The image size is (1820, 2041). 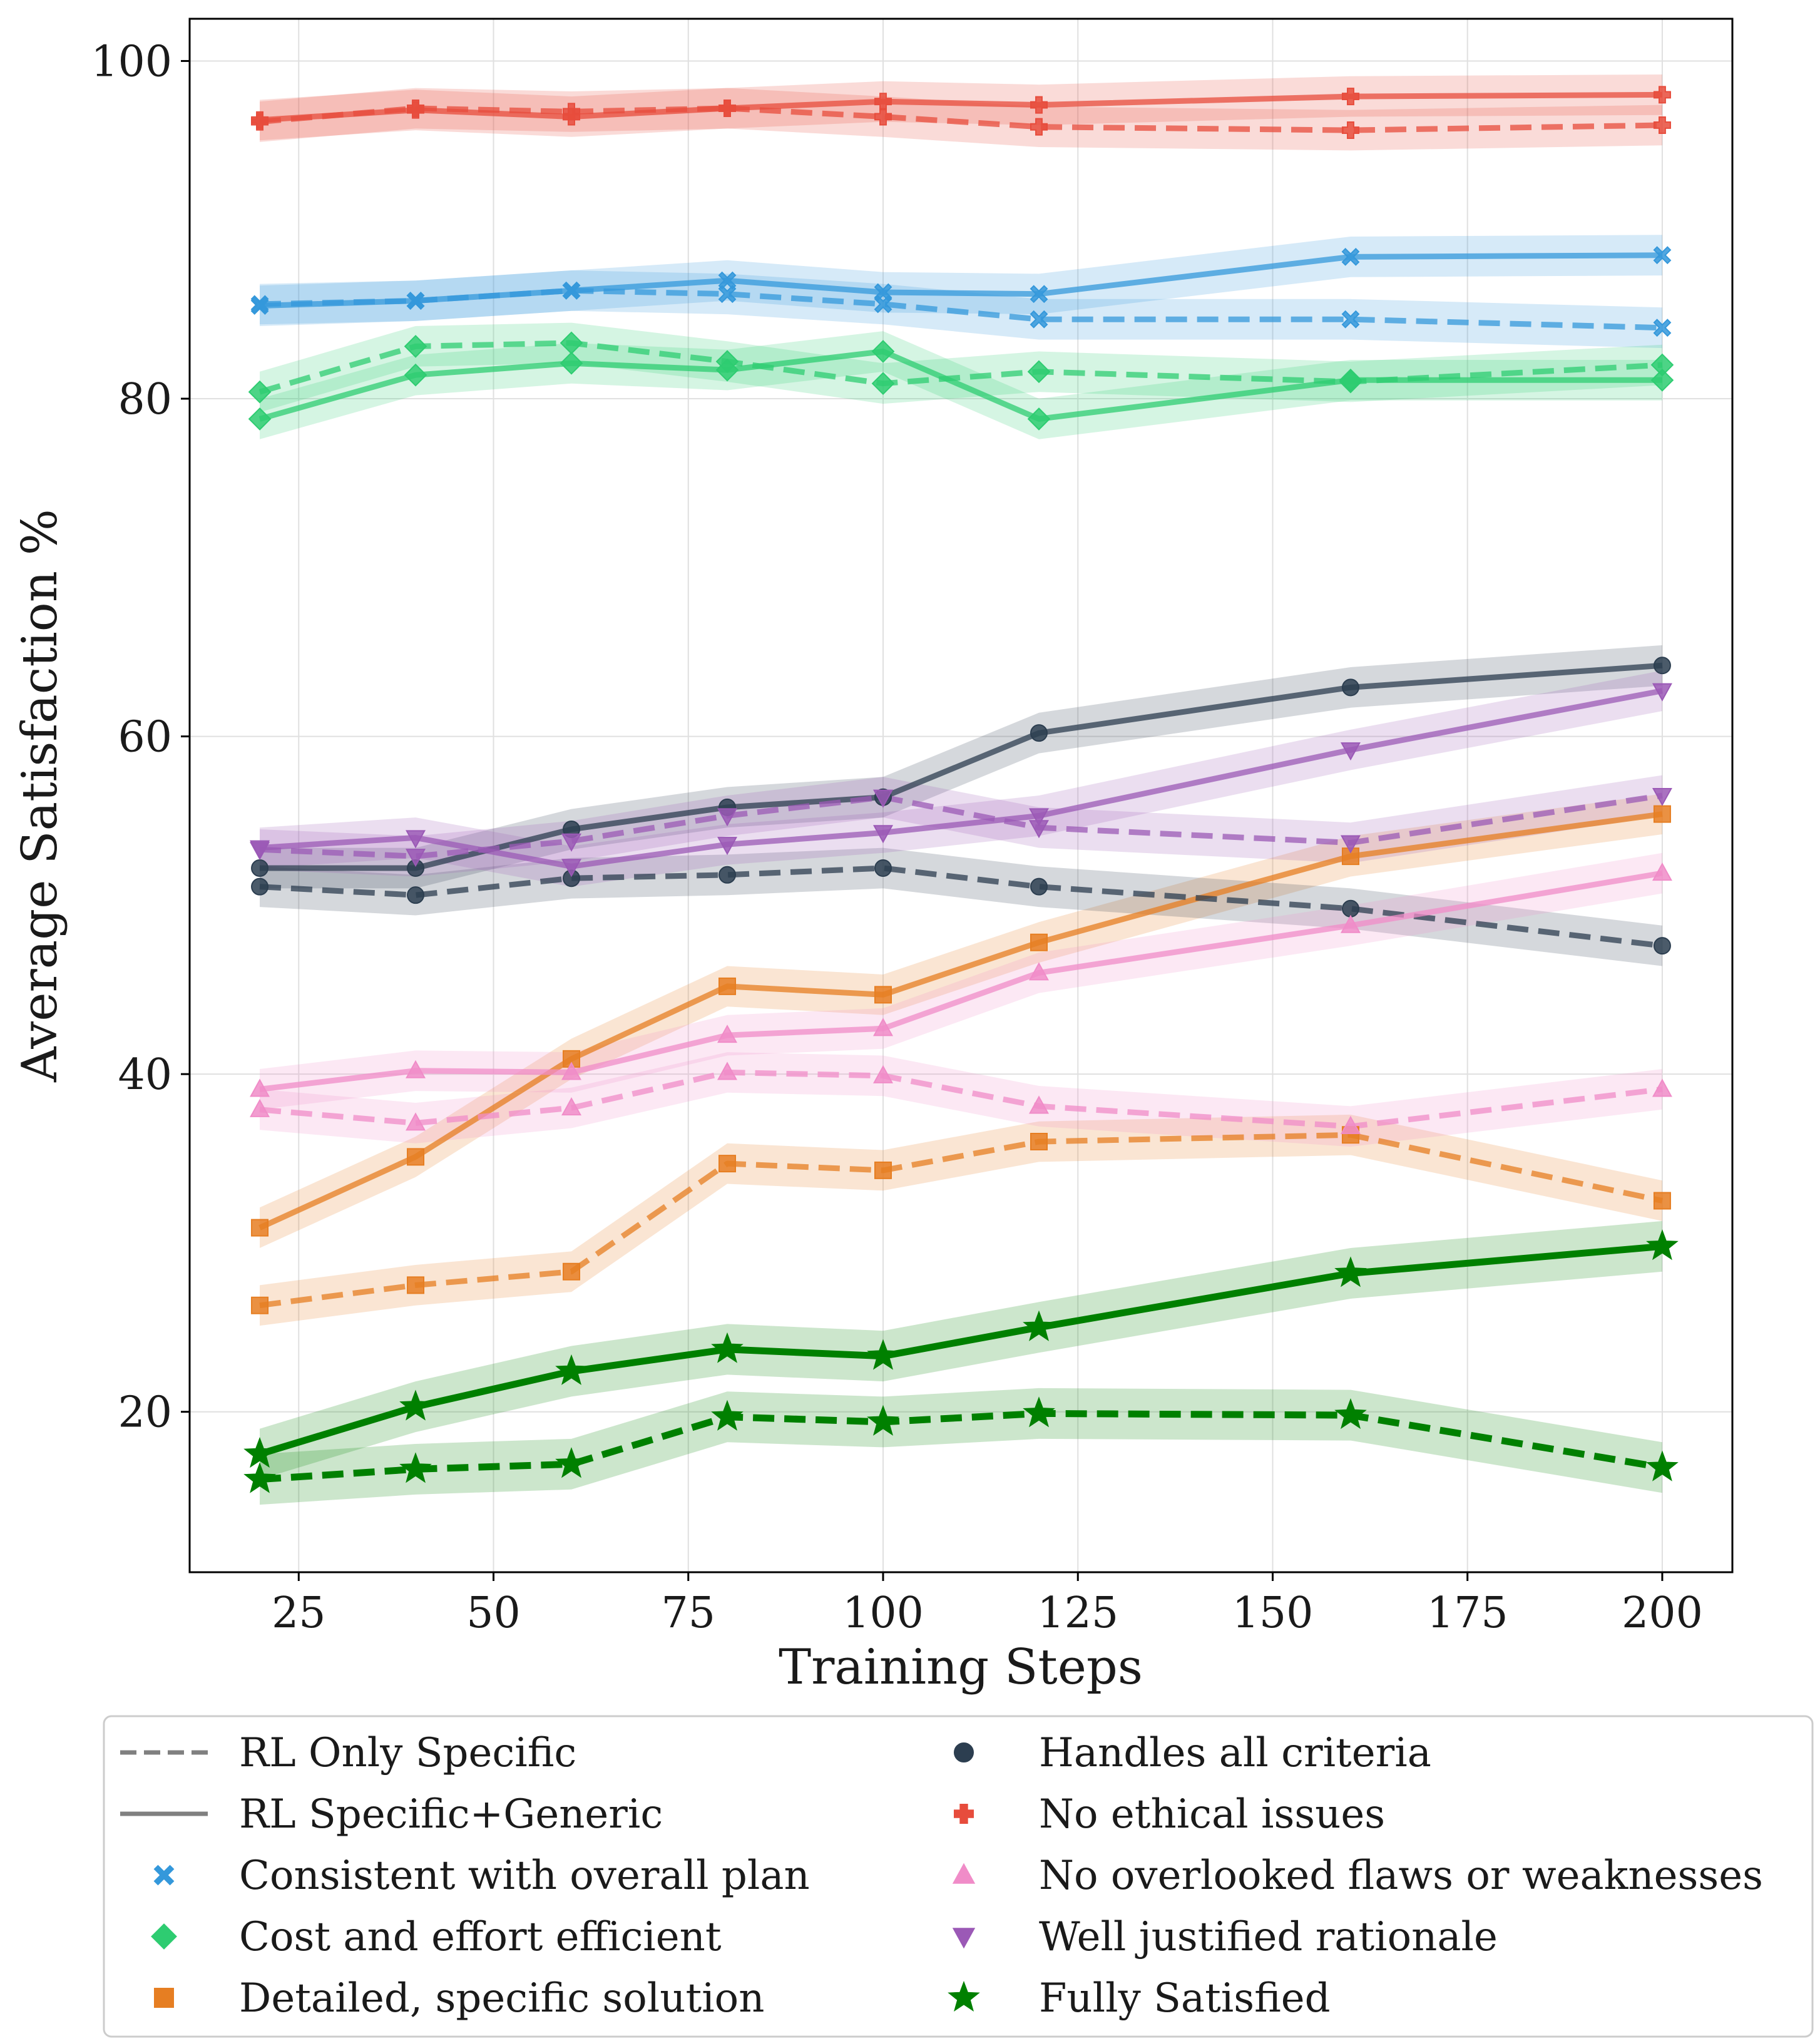 I want to click on legend-marker-cost-and-effort-efficient, so click(x=164, y=1936).